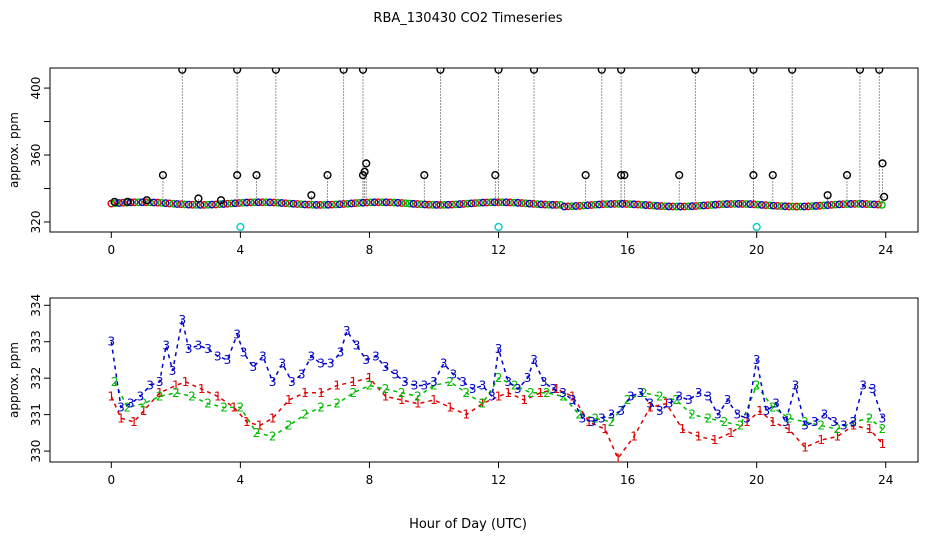 This screenshot has width=936, height=540. What do you see at coordinates (497, 418) in the screenshot?
I see `level-1-line` at bounding box center [497, 418].